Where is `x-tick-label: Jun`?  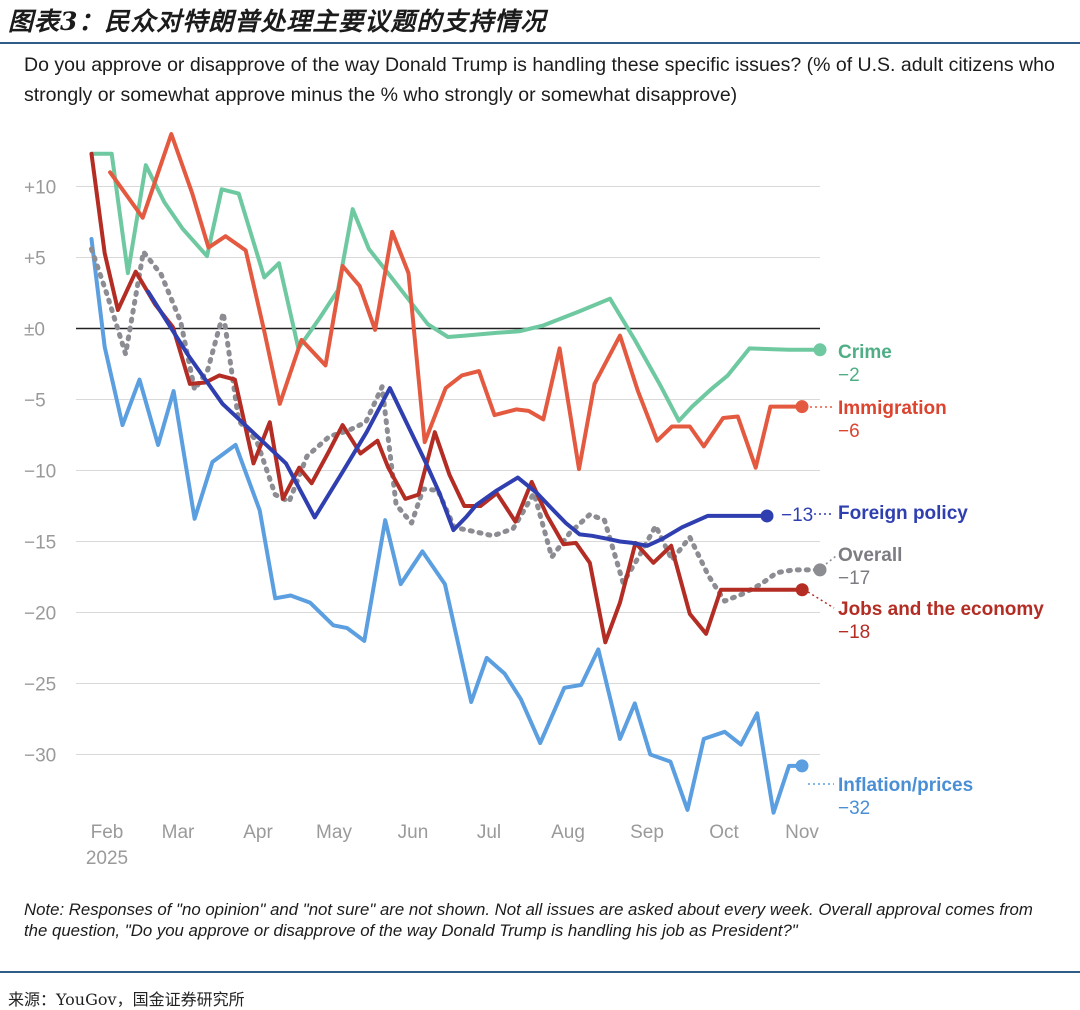 x-tick-label: Jun is located at coordinates (413, 832).